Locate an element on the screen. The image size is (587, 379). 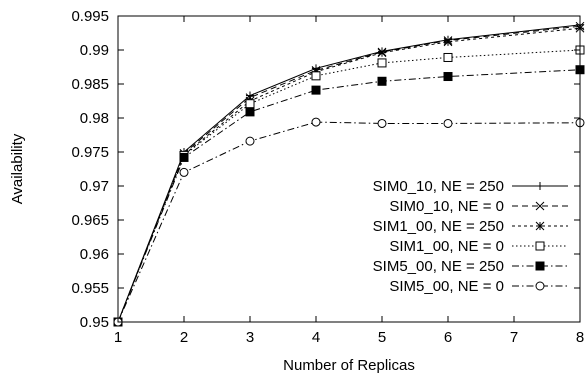
y-tick-label: 0.99 is located at coordinates (94, 50).